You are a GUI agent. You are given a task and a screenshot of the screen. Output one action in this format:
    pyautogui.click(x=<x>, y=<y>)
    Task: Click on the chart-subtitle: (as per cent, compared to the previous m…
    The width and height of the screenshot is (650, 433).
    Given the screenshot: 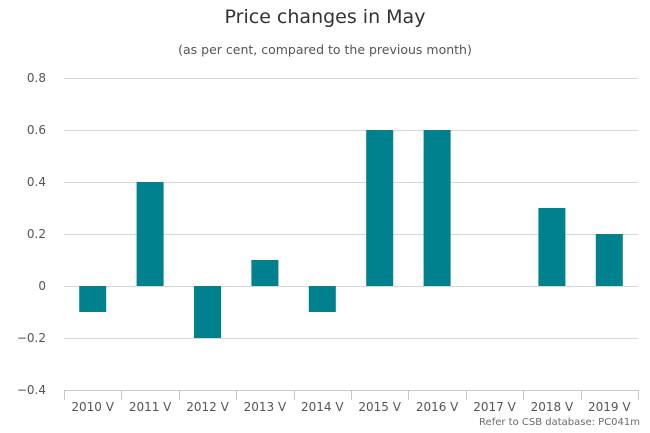 What is the action you would take?
    pyautogui.click(x=325, y=49)
    